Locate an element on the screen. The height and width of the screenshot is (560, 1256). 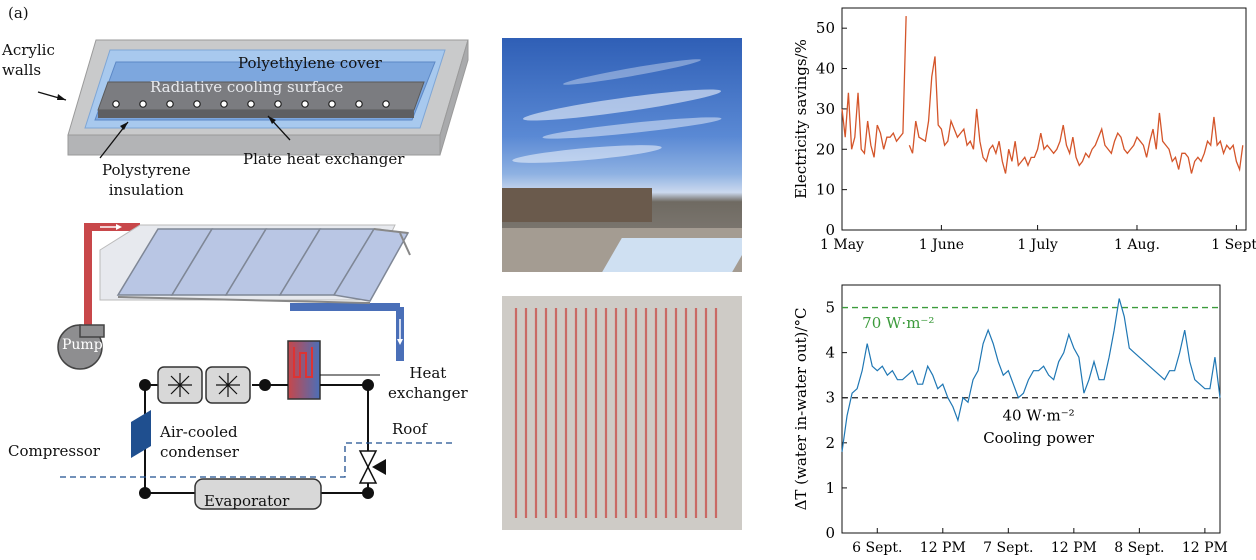
pump-icon is located at coordinates (81, 347).